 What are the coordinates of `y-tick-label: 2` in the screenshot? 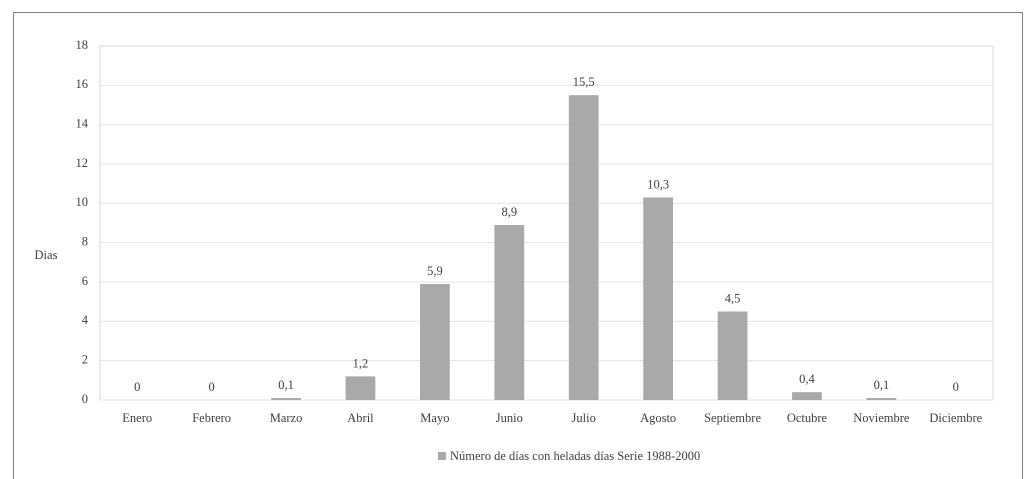 It's located at (85, 360).